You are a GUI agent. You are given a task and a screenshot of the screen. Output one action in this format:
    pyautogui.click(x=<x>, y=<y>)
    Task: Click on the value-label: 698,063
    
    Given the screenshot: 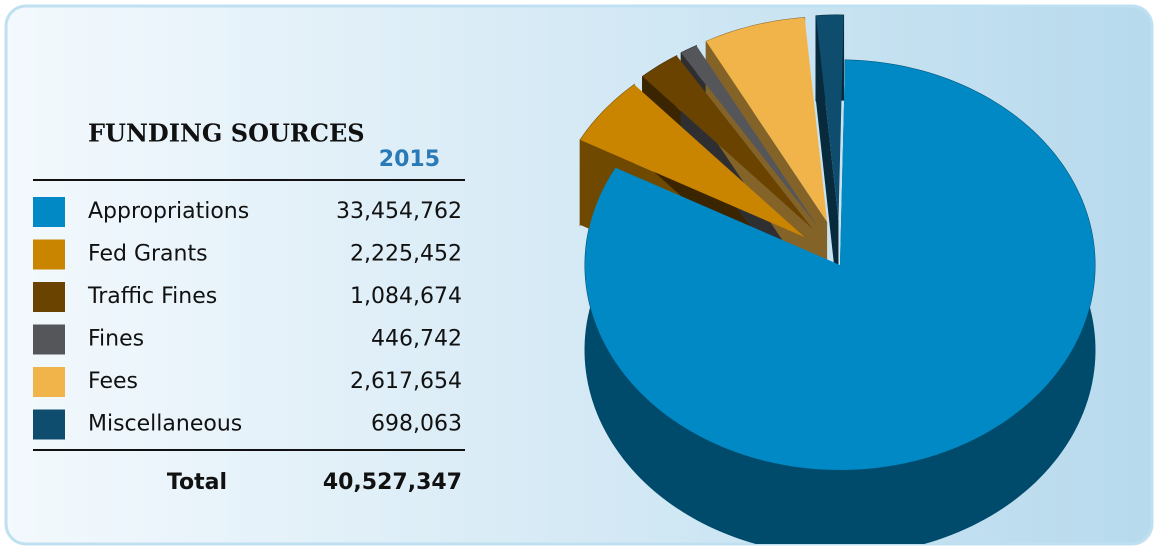 What is the action you would take?
    pyautogui.click(x=416, y=424)
    